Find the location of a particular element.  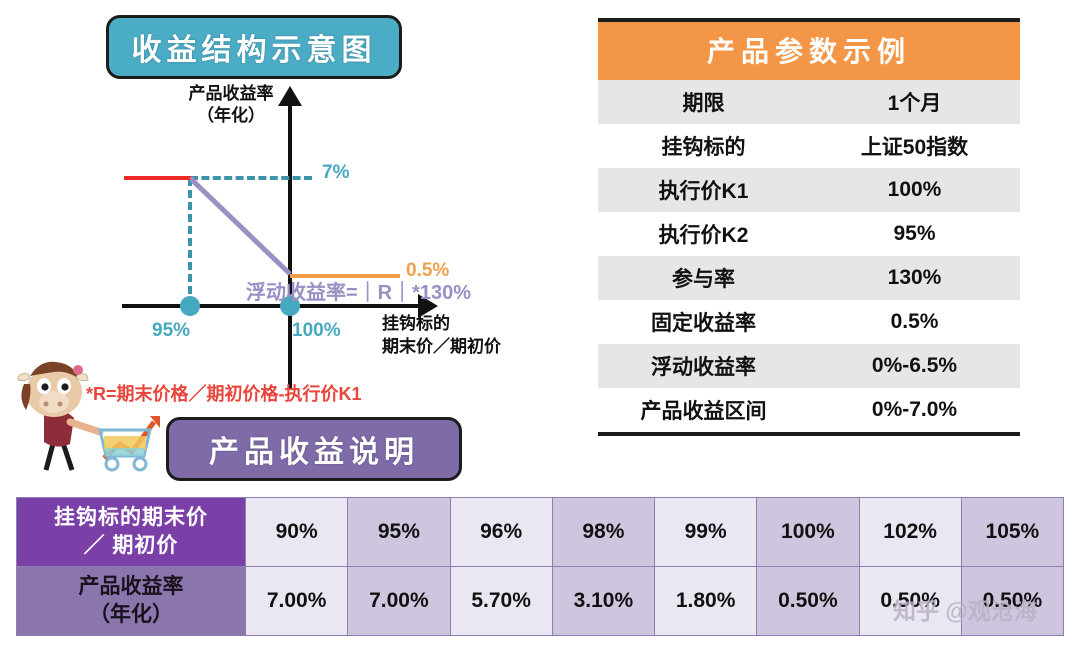

y-axis-label: 产品收益率 （年化） is located at coordinates (231, 105).